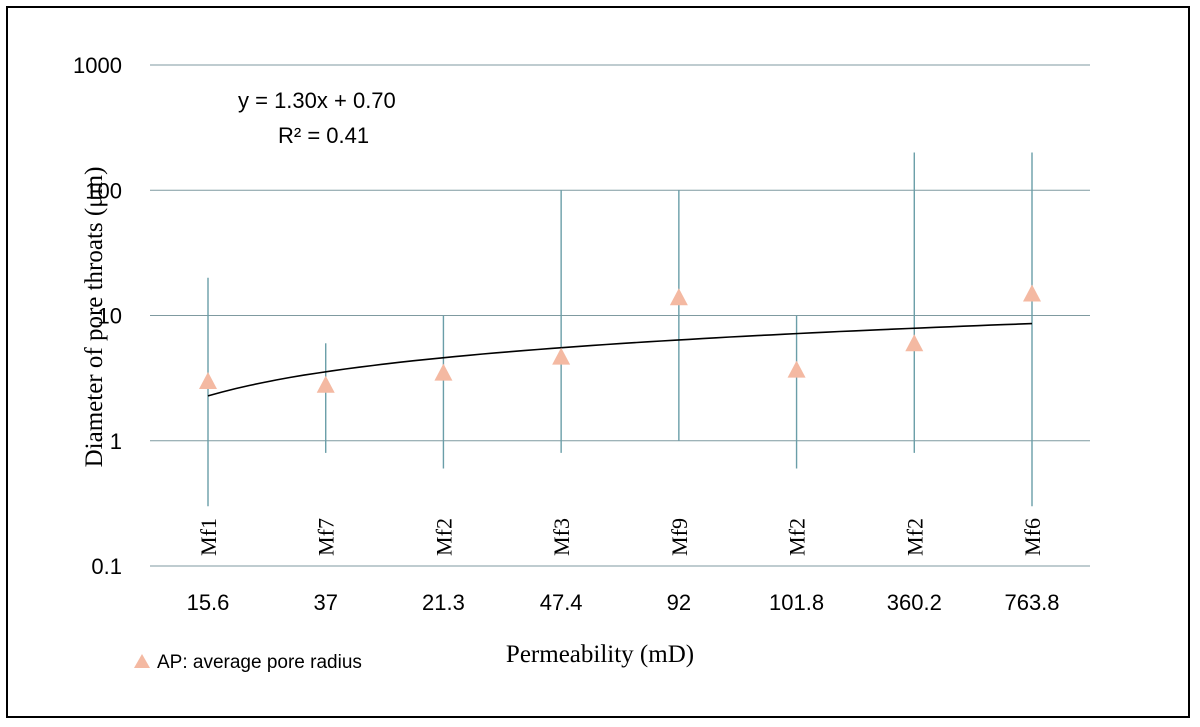 The image size is (1200, 727). Describe the element at coordinates (914, 602) in the screenshot. I see `x-tick-label-6: 360.2` at that location.